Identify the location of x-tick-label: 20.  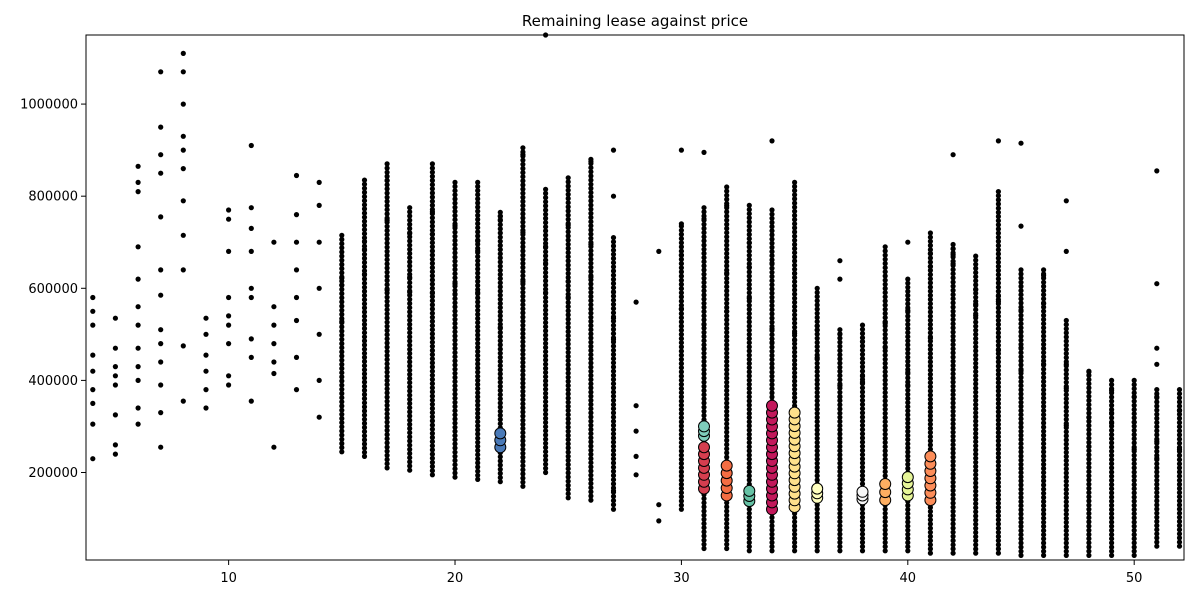
(455, 578).